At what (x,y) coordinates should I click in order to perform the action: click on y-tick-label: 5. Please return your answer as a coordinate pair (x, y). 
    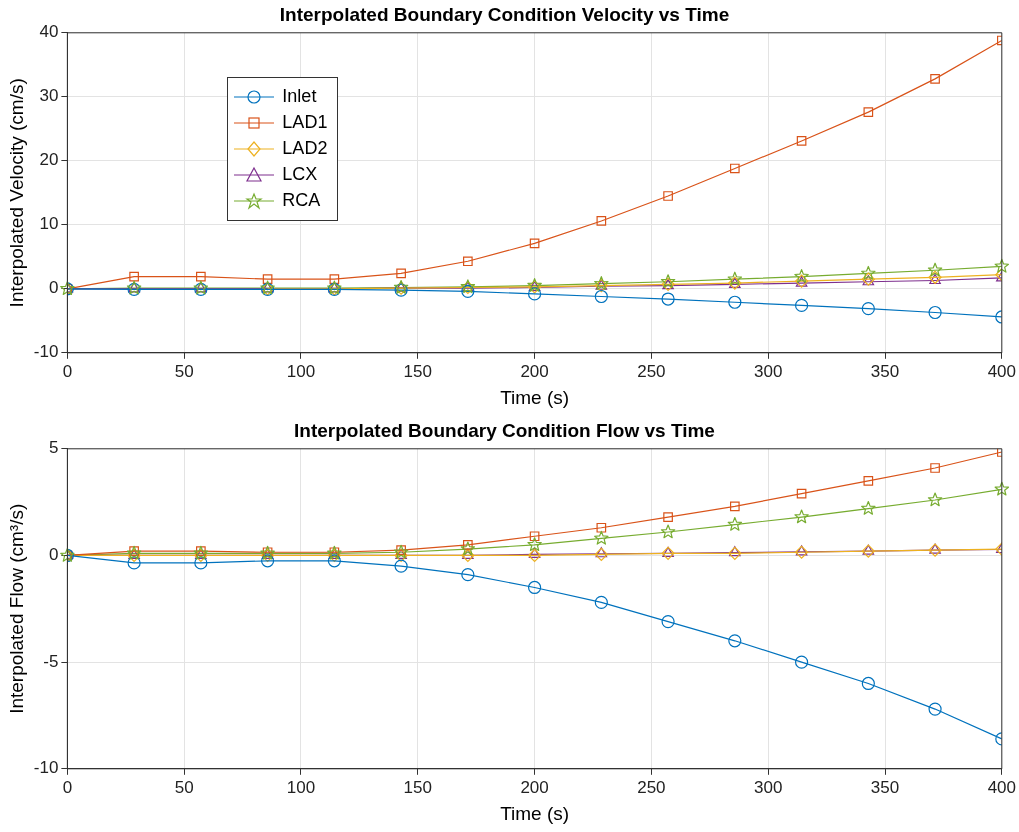
    Looking at the image, I should click on (53, 448).